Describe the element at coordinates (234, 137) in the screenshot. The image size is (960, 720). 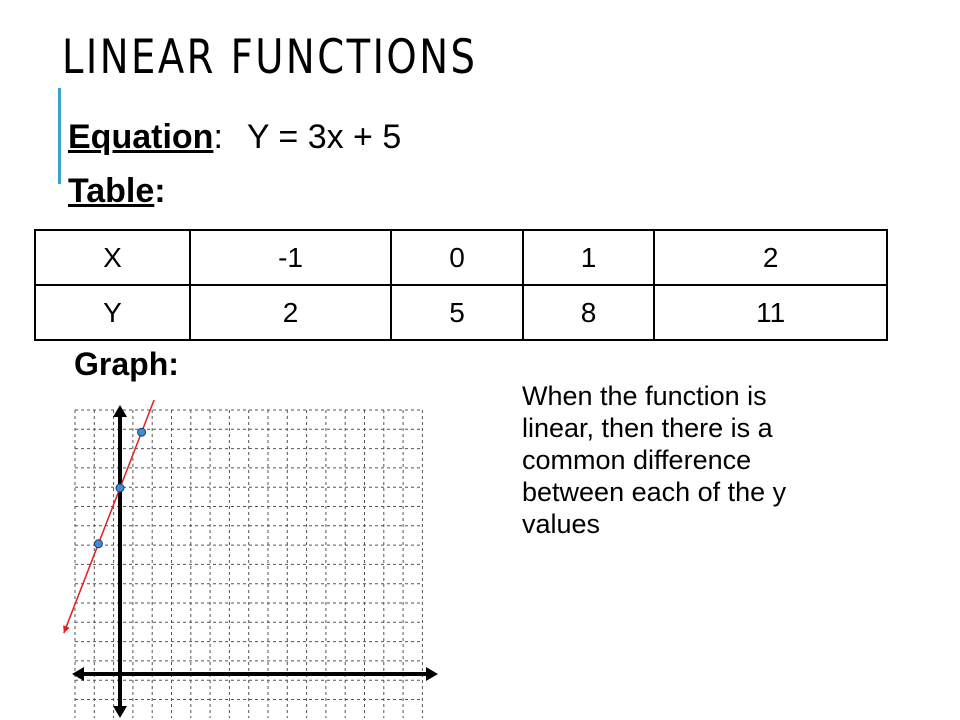
I see `equation-row: Equation: Y = 3x + 5` at that location.